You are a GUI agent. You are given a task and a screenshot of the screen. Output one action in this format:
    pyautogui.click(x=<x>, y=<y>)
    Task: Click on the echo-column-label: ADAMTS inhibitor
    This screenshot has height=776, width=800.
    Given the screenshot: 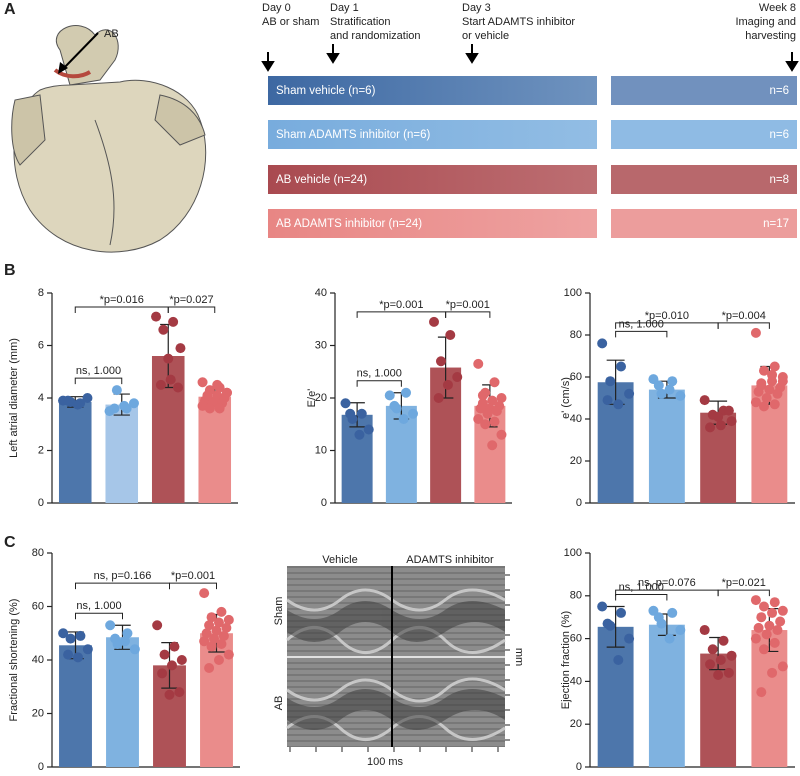 What is the action you would take?
    pyautogui.click(x=450, y=560)
    